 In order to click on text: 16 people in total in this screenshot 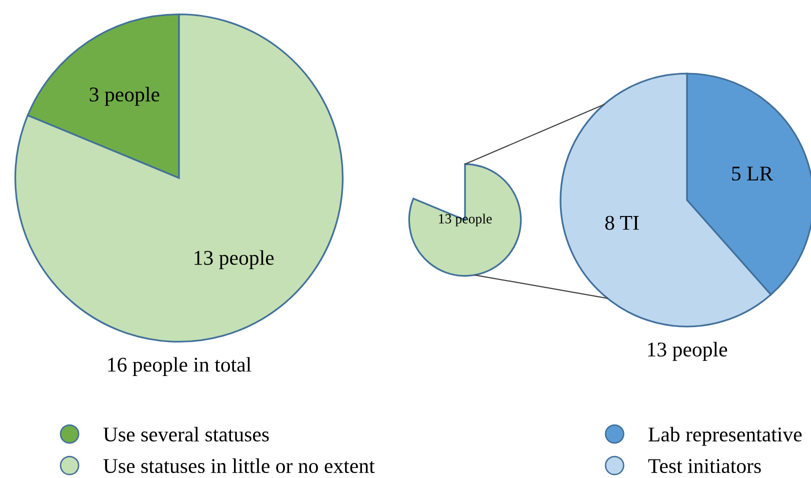, I will do `click(180, 366)`.